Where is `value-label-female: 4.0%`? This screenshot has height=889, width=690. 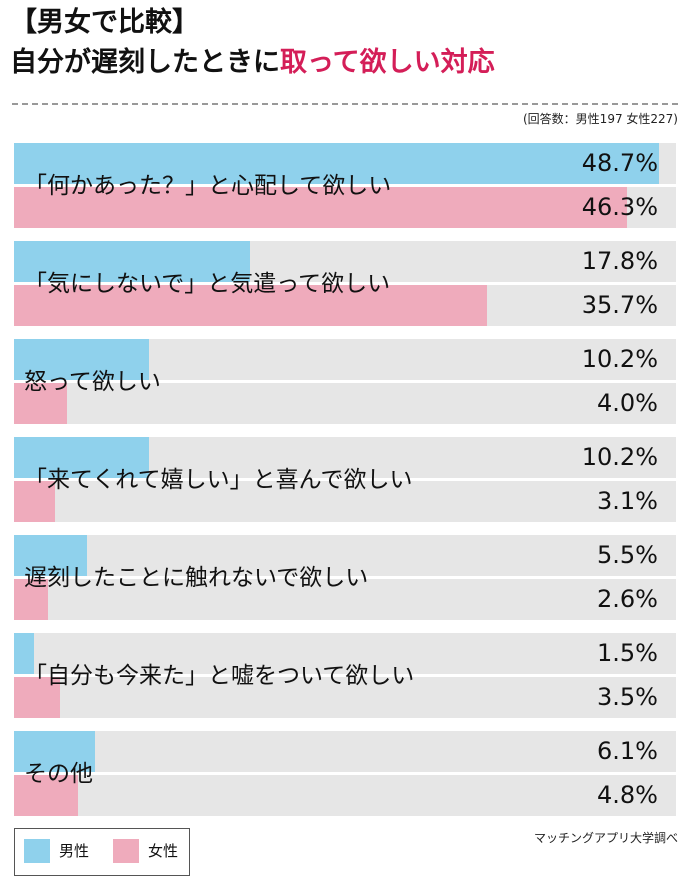 value-label-female: 4.0% is located at coordinates (627, 403).